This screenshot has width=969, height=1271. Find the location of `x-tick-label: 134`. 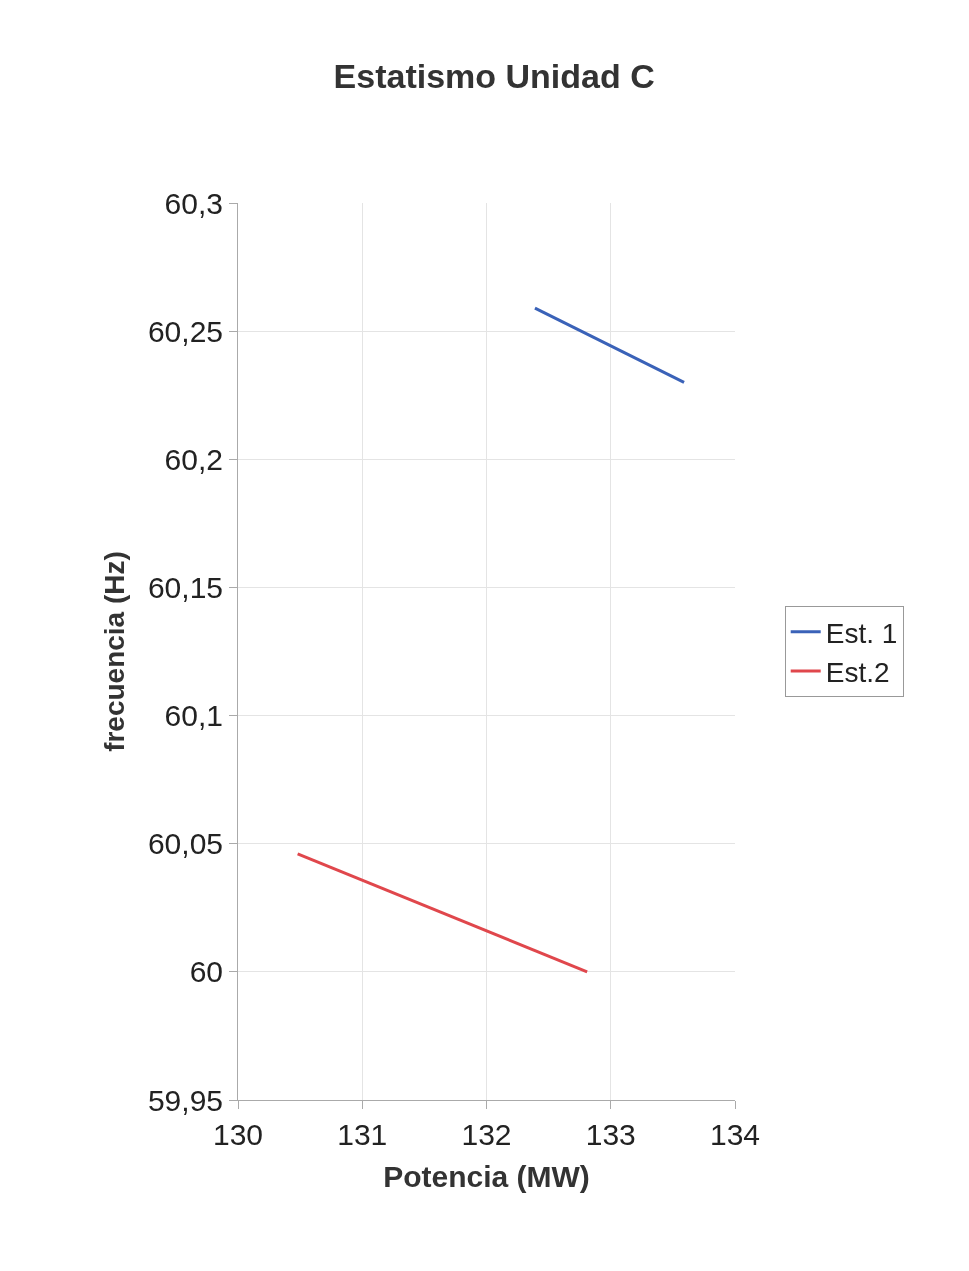

x-tick-label: 134 is located at coordinates (735, 1134).